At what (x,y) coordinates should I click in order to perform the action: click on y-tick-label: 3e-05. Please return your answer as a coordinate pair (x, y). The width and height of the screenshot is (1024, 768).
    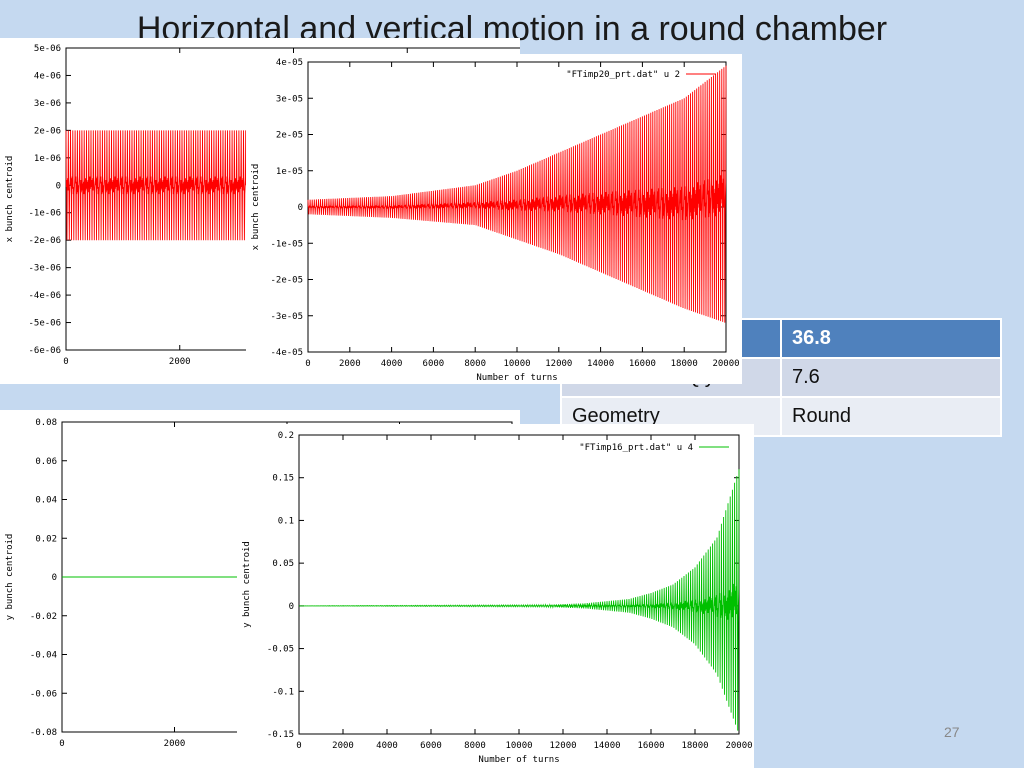
    Looking at the image, I should click on (289, 99).